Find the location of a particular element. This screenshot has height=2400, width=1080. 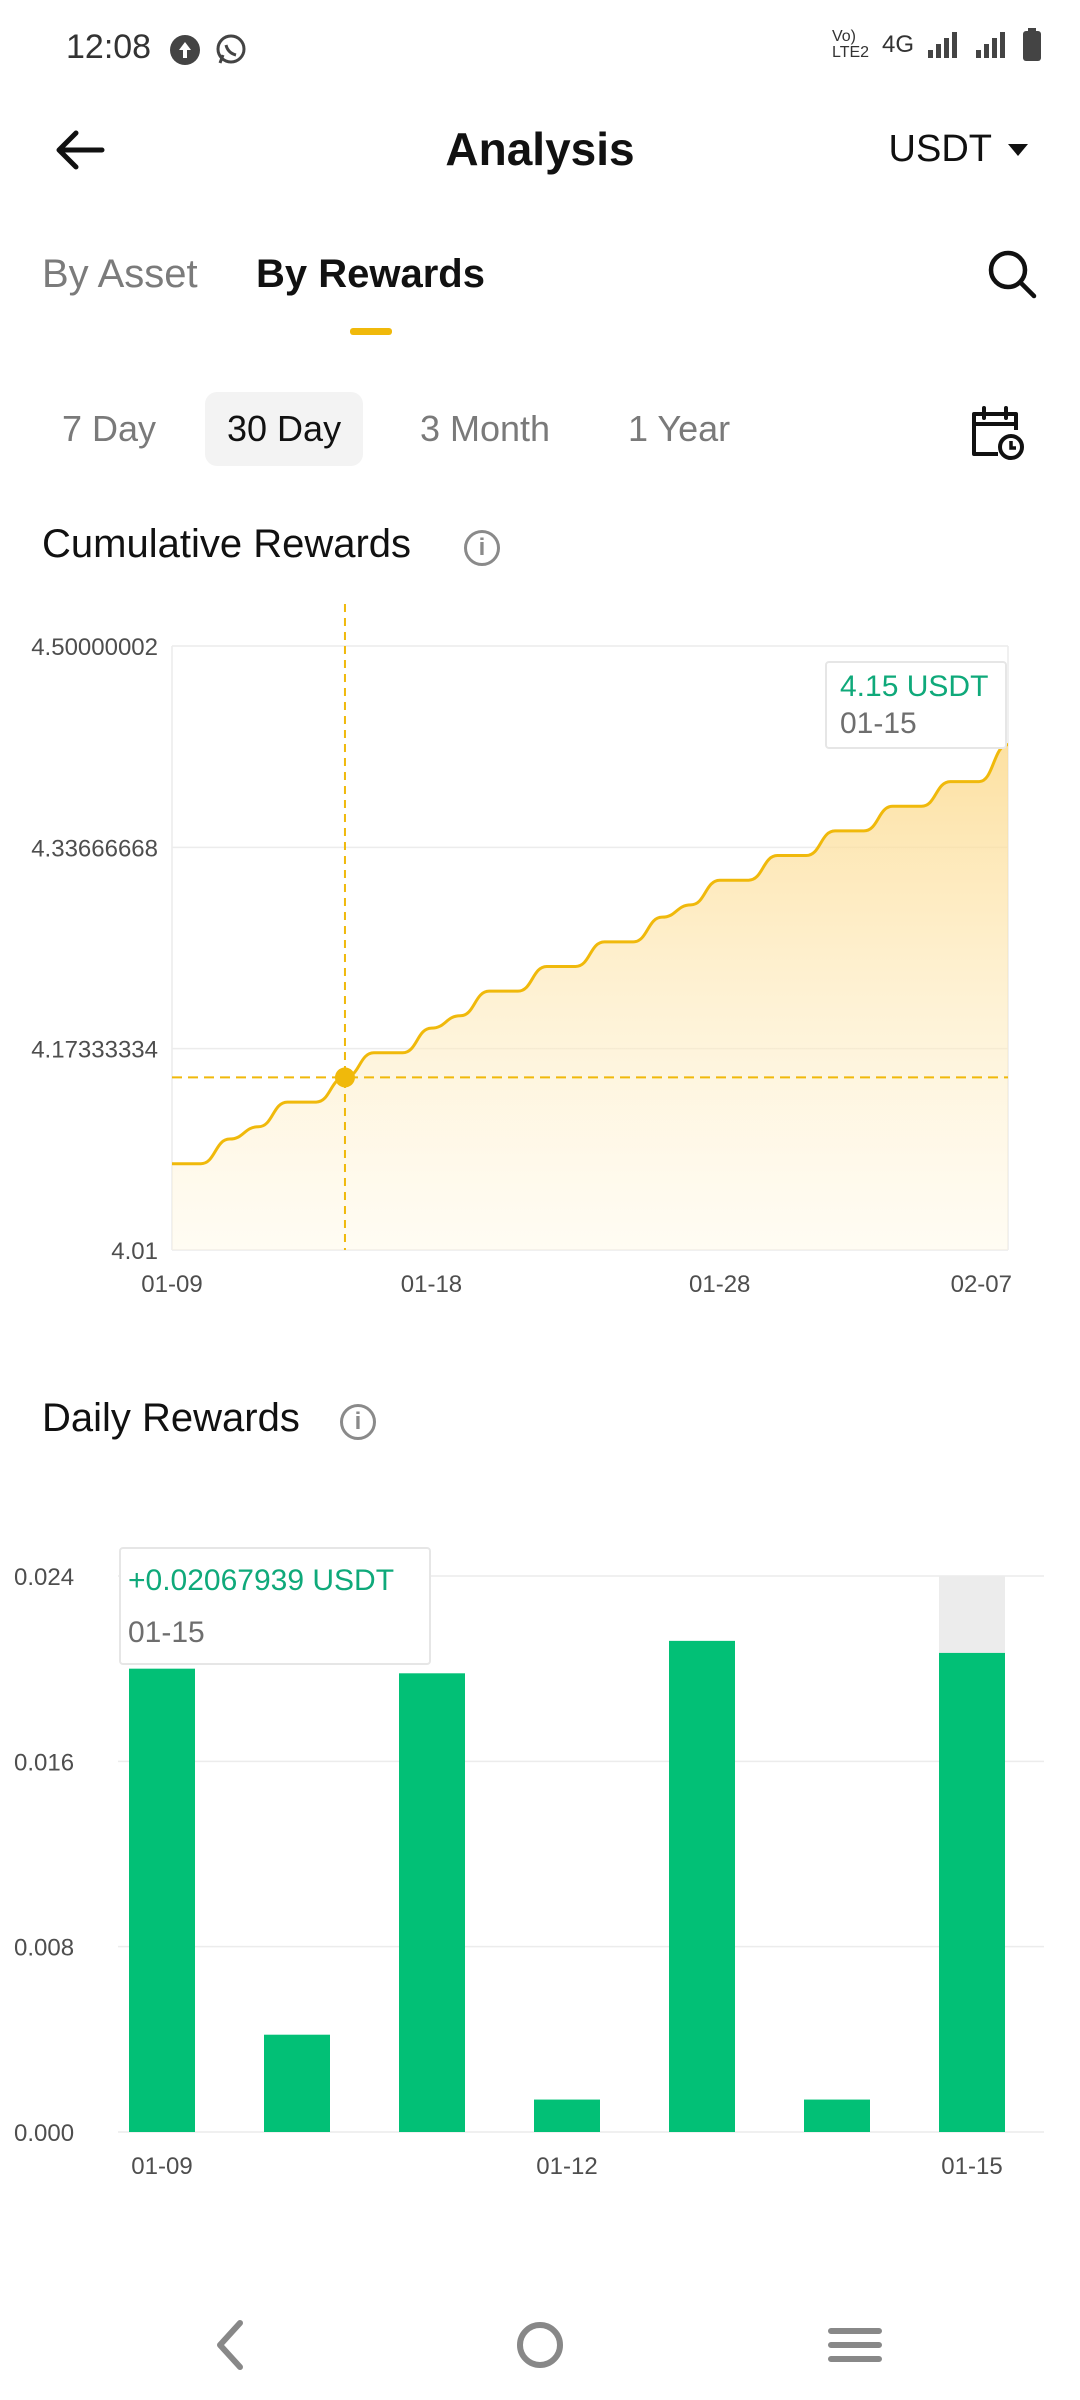

y-tick-label: 4.33666668 is located at coordinates (94, 848).